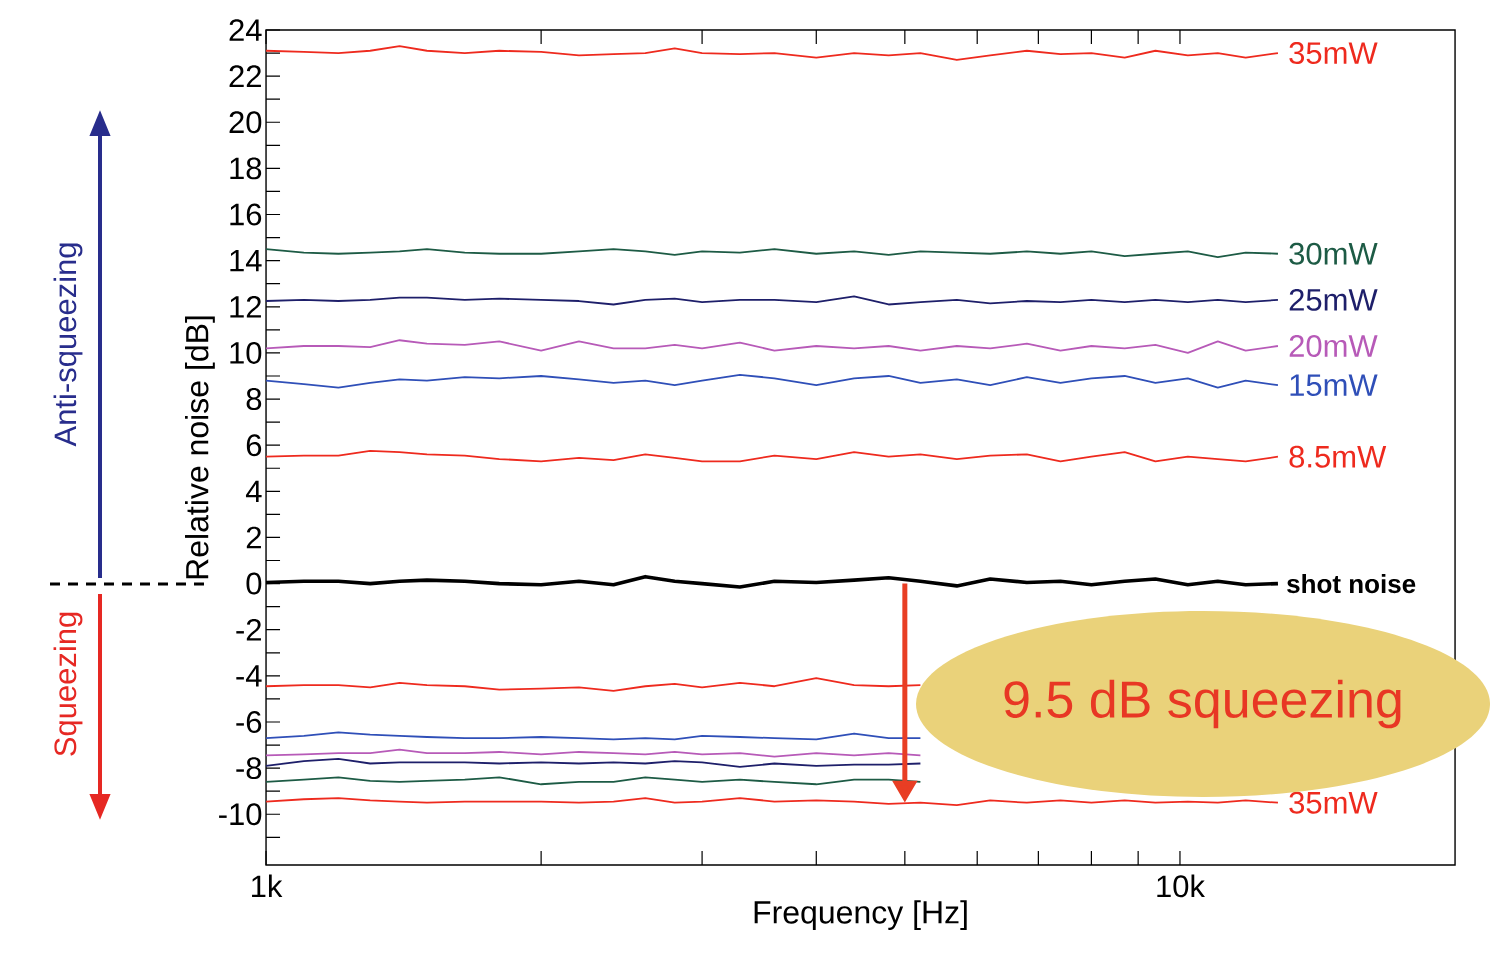 This screenshot has width=1490, height=956. Describe the element at coordinates (248, 629) in the screenshot. I see `y-tick-label: -2` at that location.